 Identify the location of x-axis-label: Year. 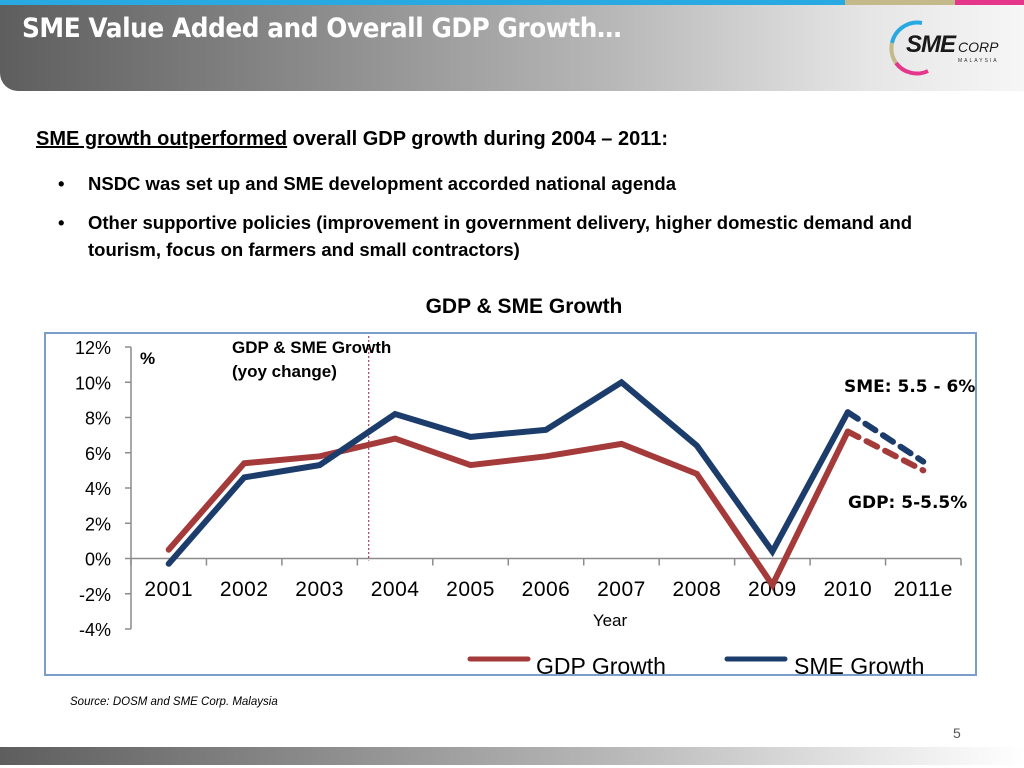
(610, 620).